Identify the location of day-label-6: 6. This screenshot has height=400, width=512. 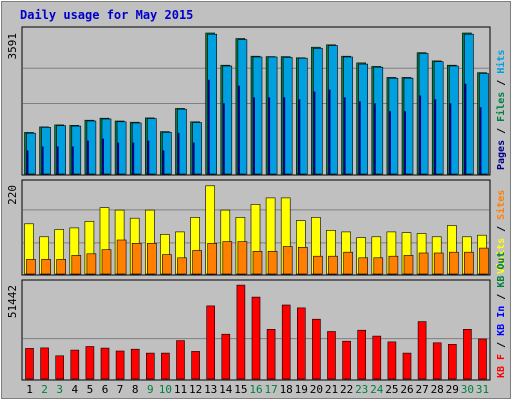
(105, 389).